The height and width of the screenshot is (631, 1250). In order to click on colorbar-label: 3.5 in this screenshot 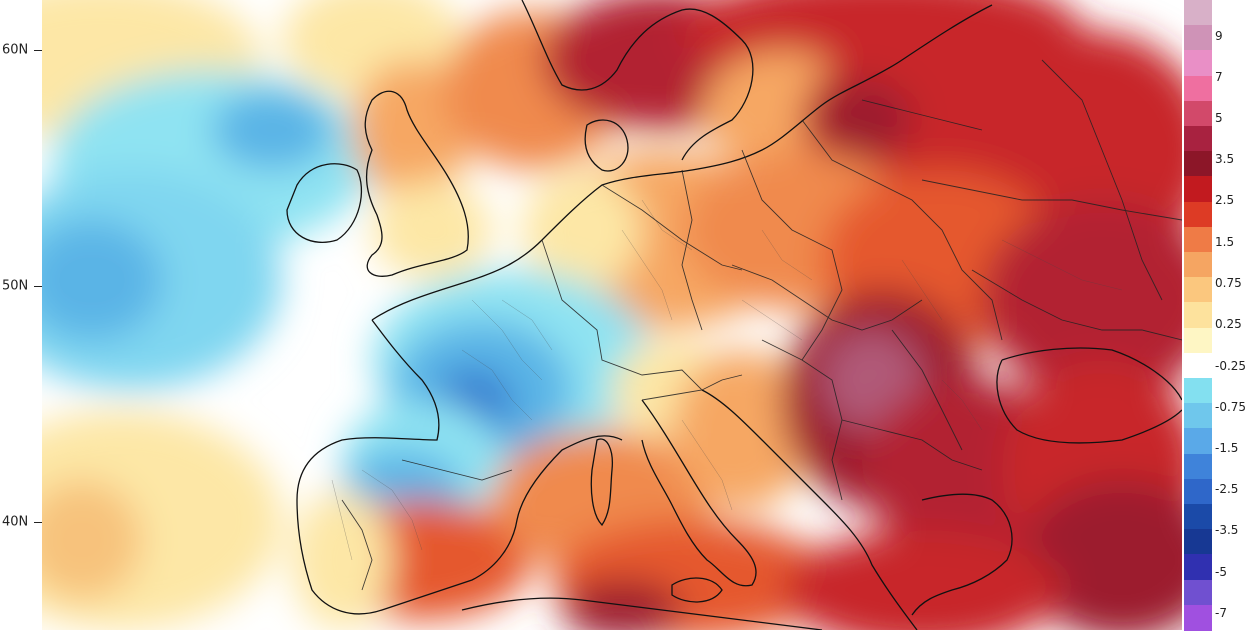, I will do `click(1225, 159)`.